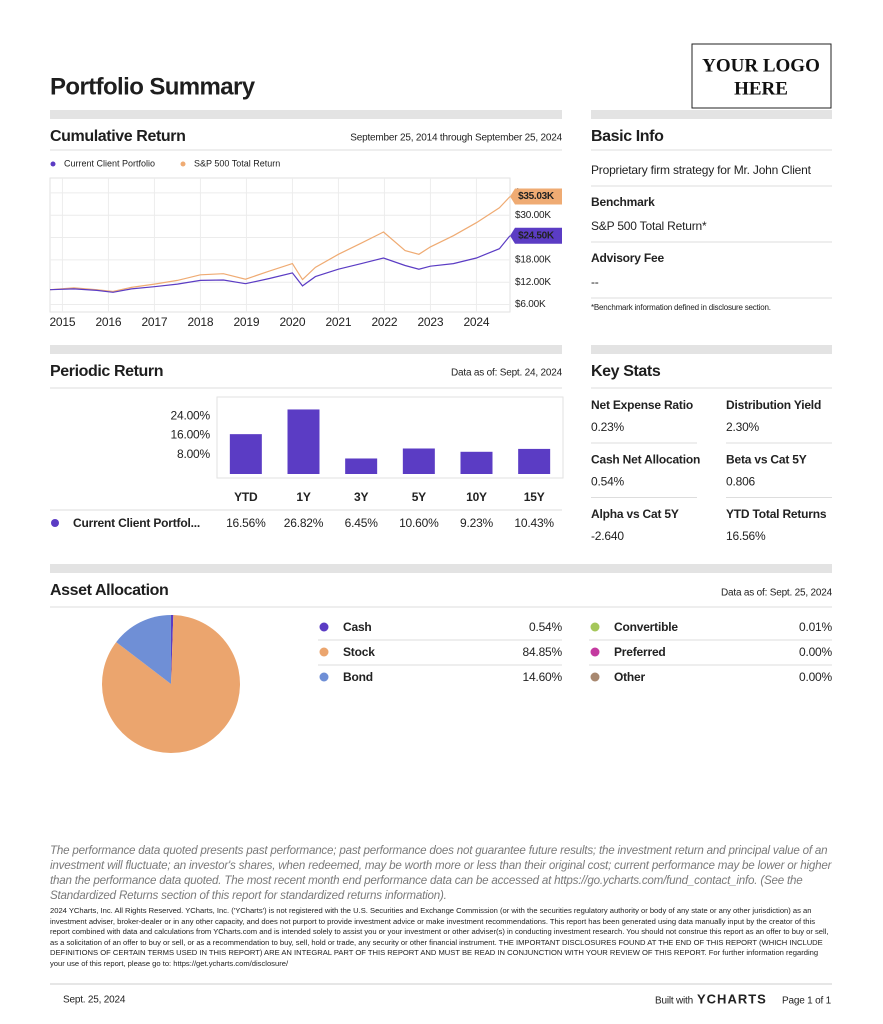  I want to click on x-tick-label: 2022, so click(384, 322).